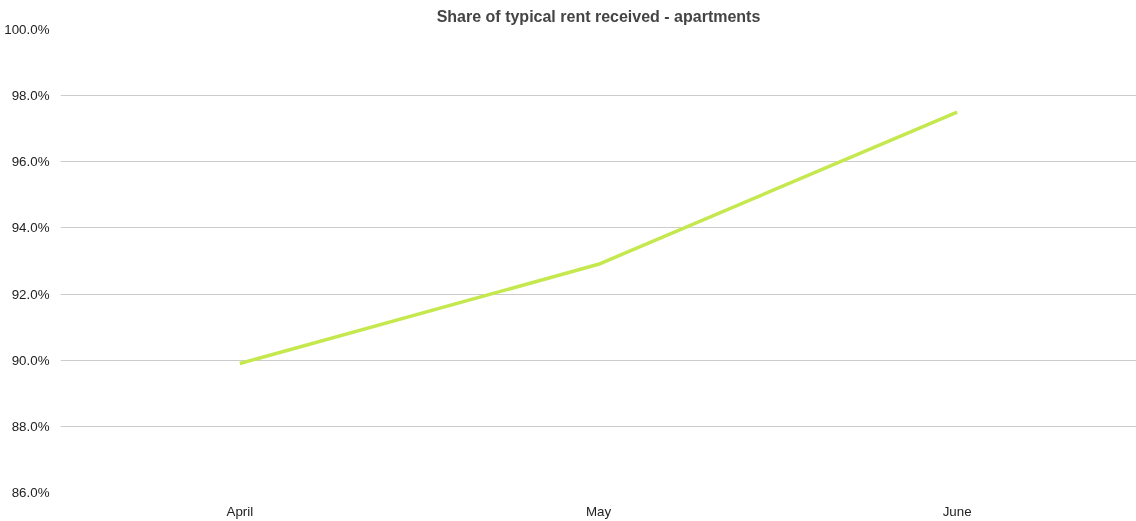 This screenshot has width=1136, height=521. I want to click on chart-title: Share of typical rent received - apartments, so click(598, 16).